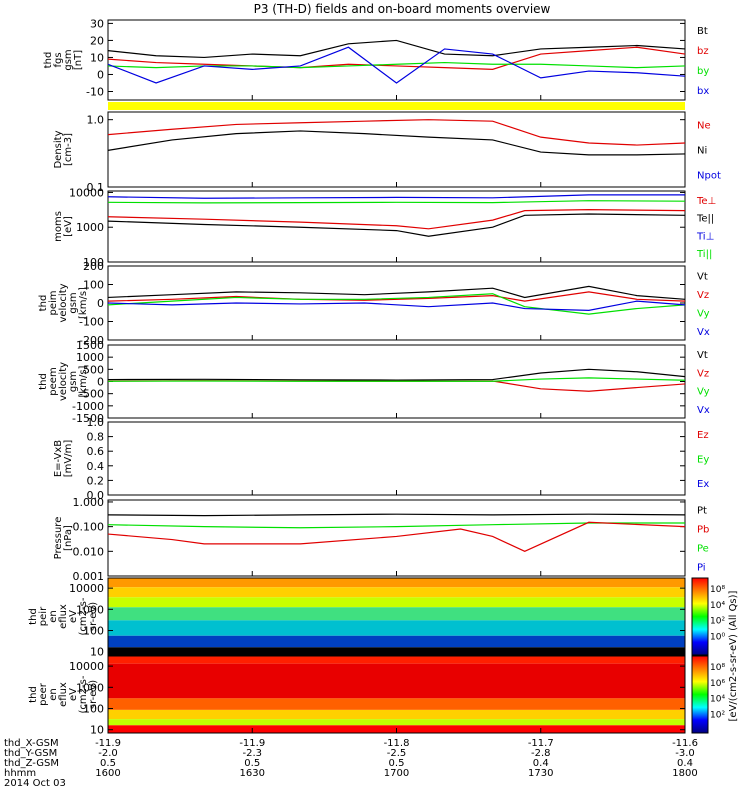 The image size is (750, 800). Describe the element at coordinates (717, 684) in the screenshot. I see `colorbar-tick-label: 10⁶` at that location.